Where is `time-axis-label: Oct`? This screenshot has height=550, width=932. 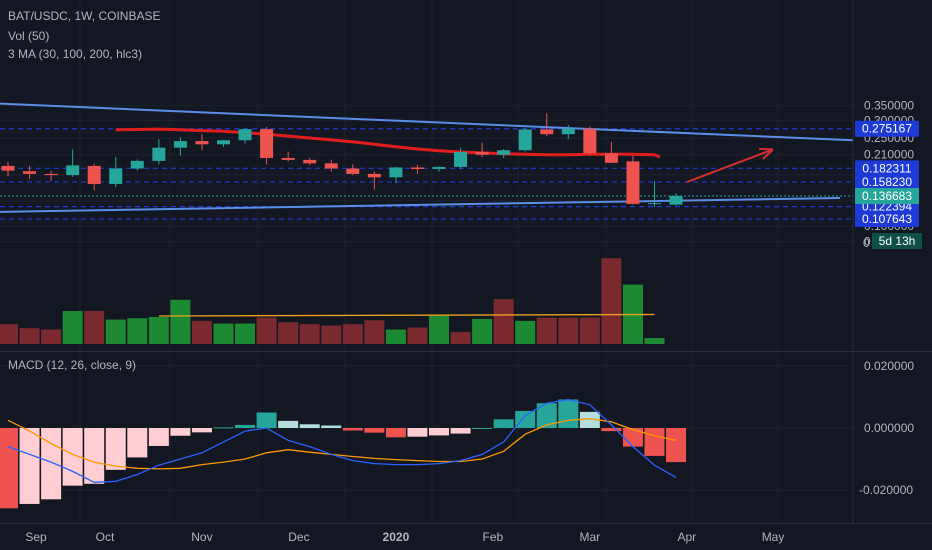
time-axis-label: Oct is located at coordinates (105, 537).